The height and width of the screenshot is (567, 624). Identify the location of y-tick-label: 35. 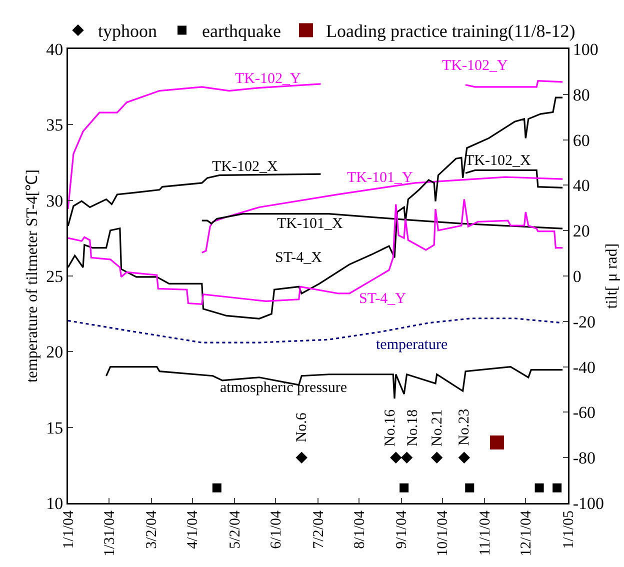
(55, 125).